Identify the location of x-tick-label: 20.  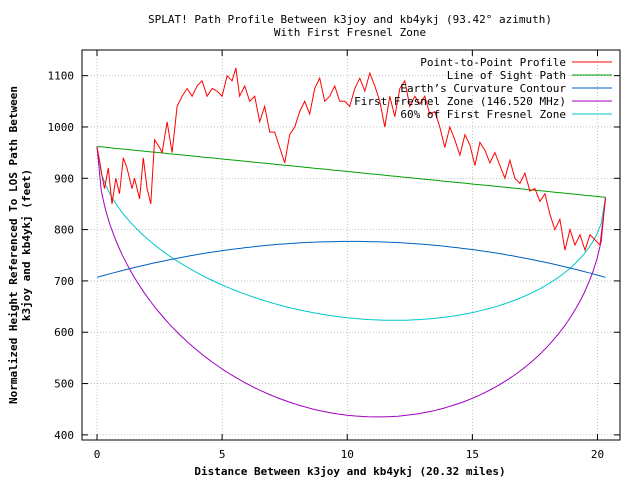
(597, 454).